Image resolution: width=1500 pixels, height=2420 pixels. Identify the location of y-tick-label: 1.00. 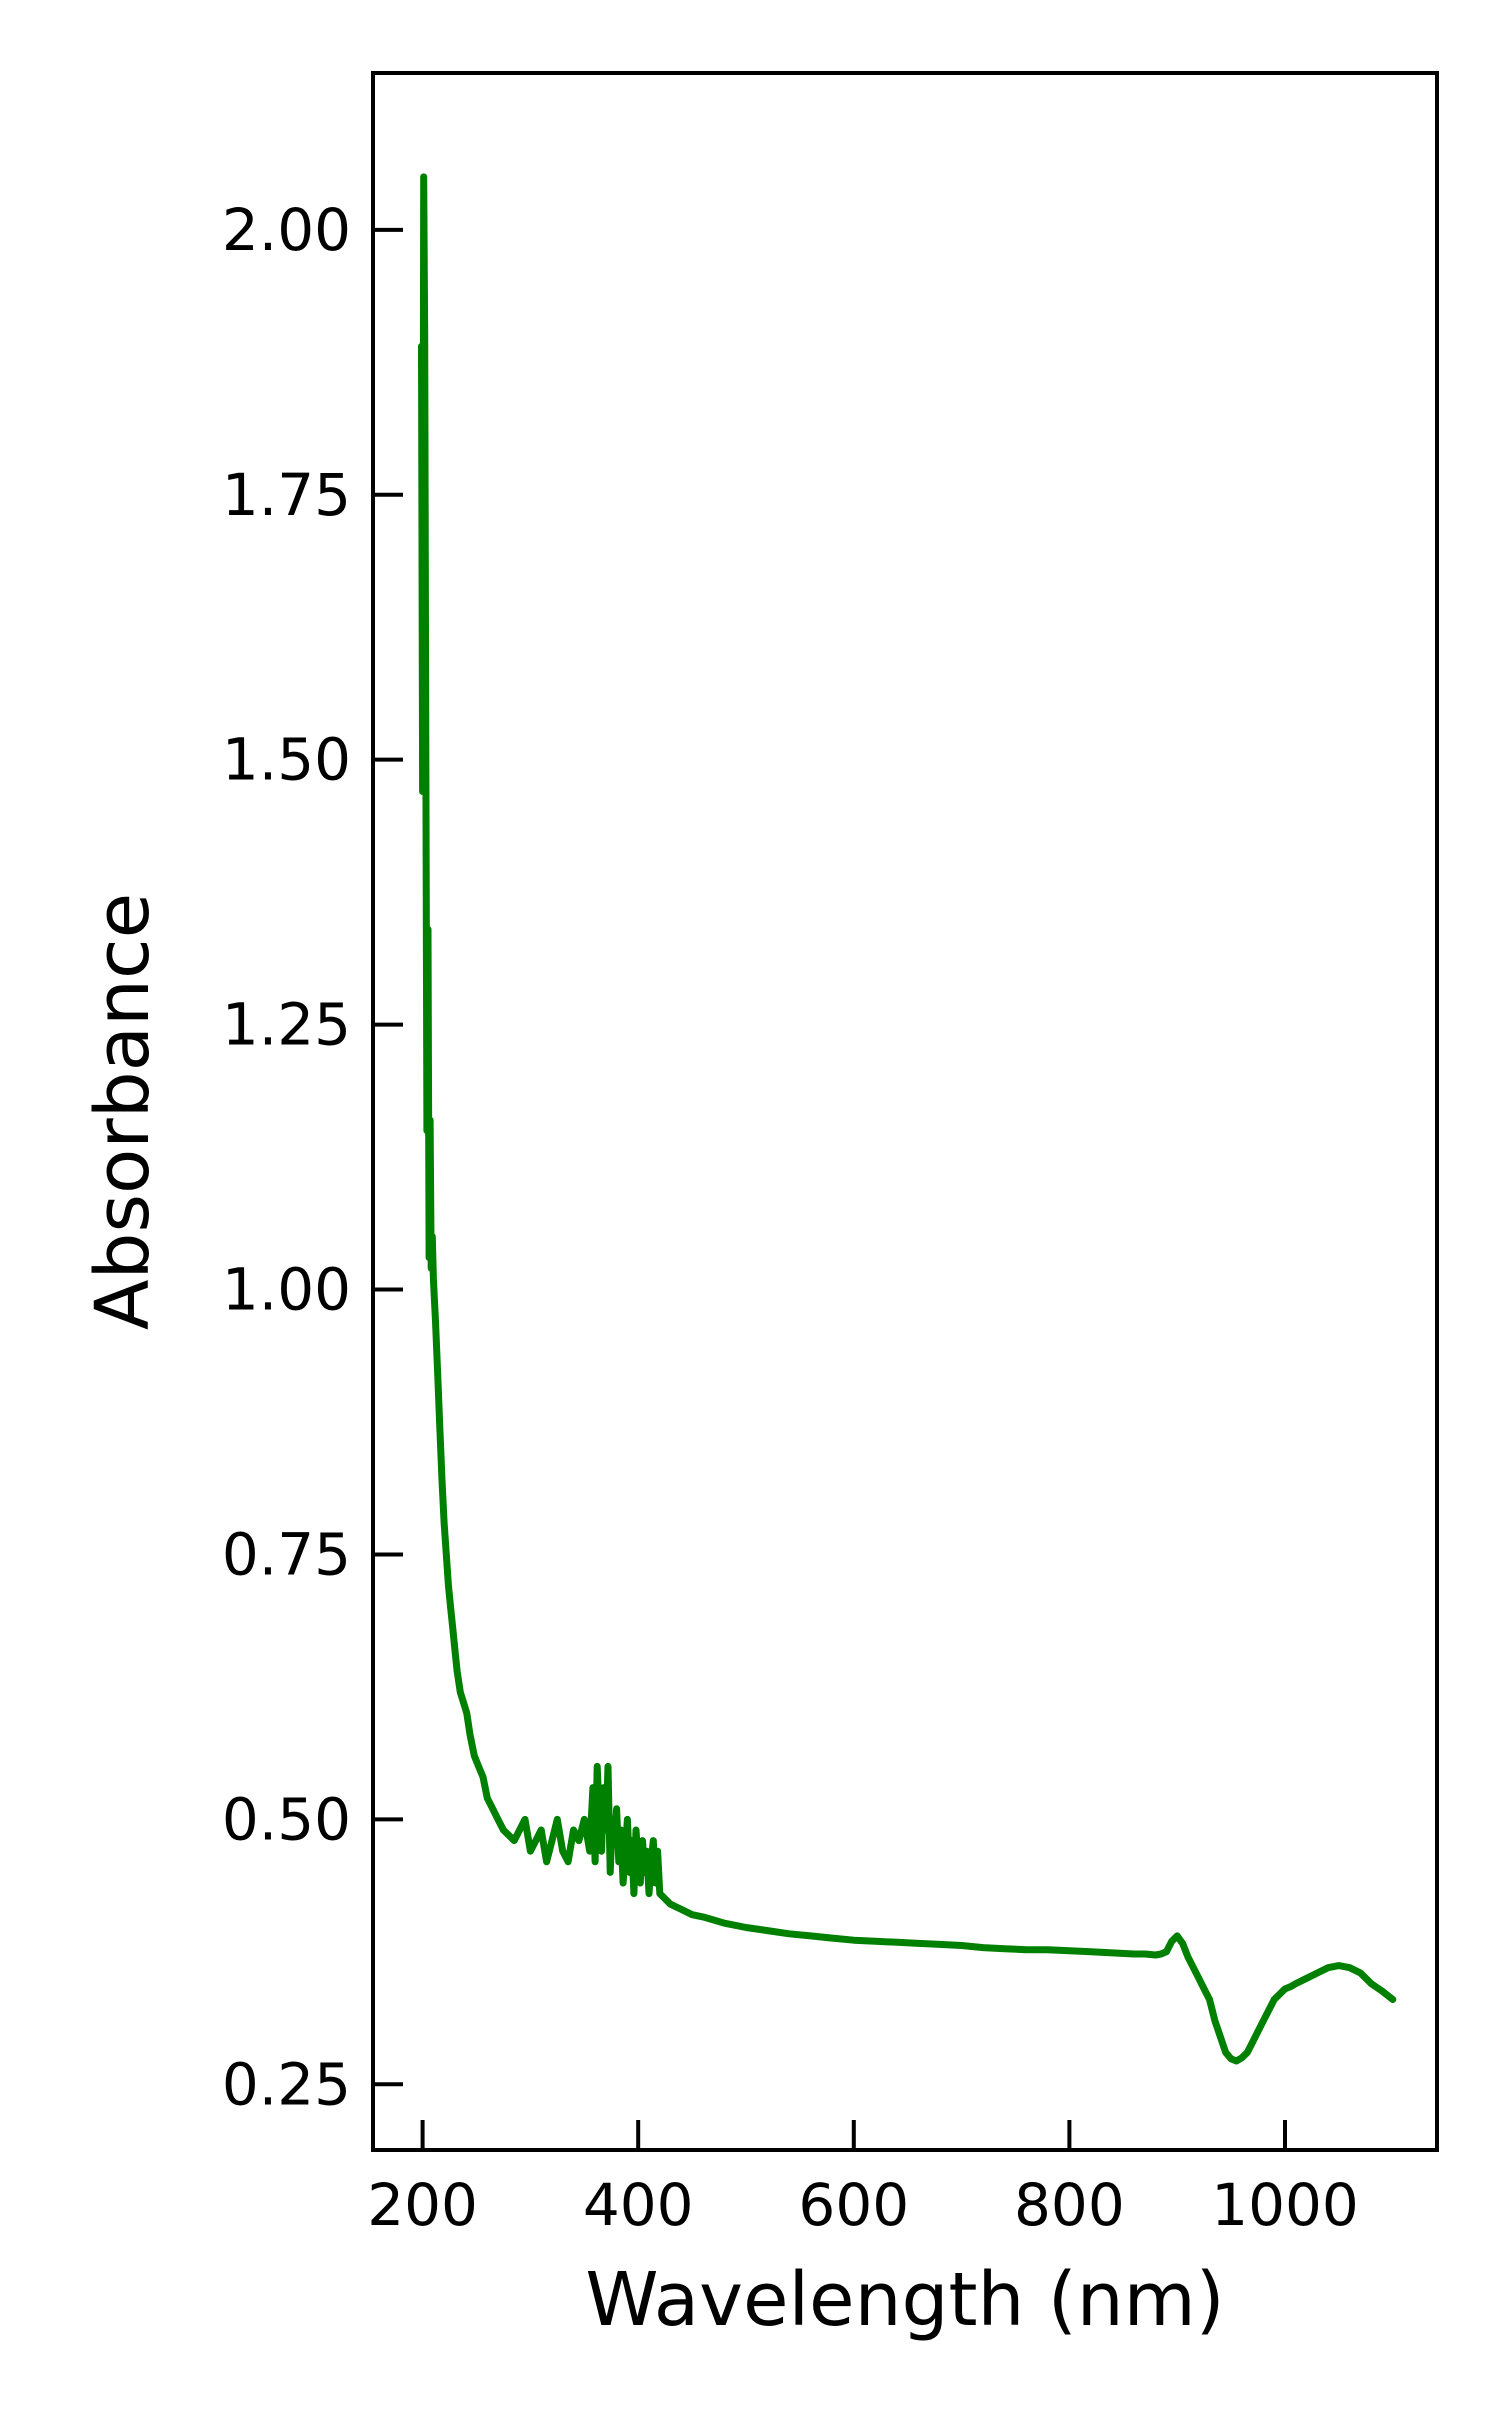
(286, 1290).